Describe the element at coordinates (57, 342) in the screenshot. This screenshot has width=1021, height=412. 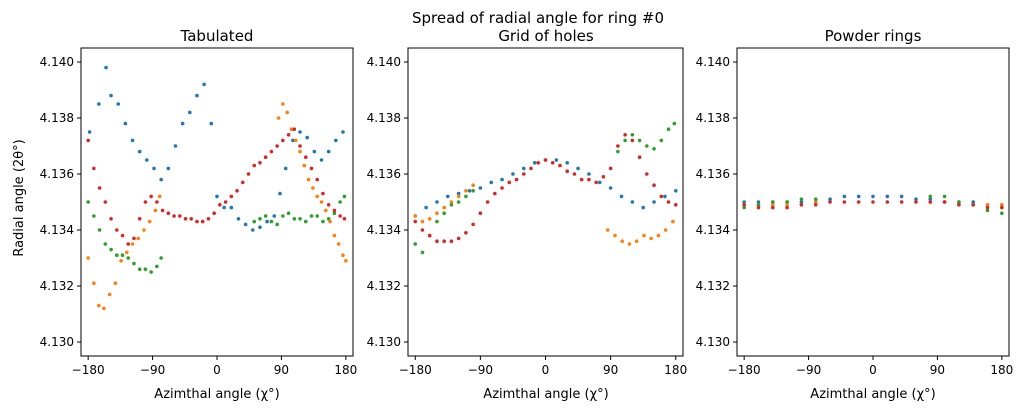
I see `y-tick-label: 4.130` at that location.